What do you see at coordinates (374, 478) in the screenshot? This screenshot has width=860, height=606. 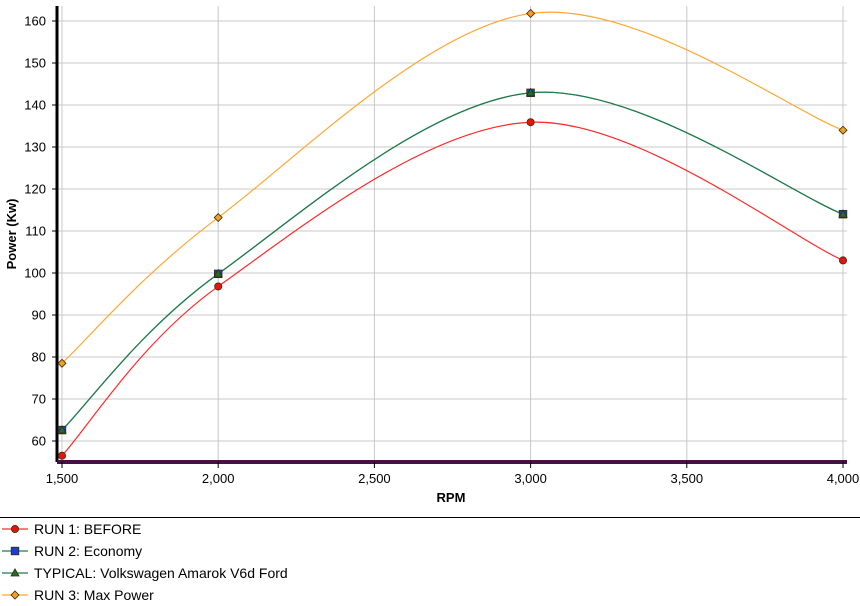 I see `x-tick-label: 2,500` at bounding box center [374, 478].